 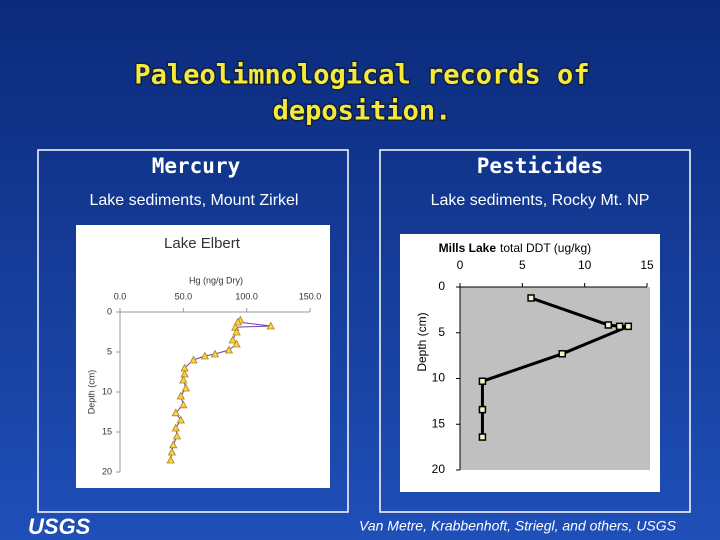 I want to click on section-subheading: Lake sediments, Rocky Mt. NP, so click(x=540, y=200).